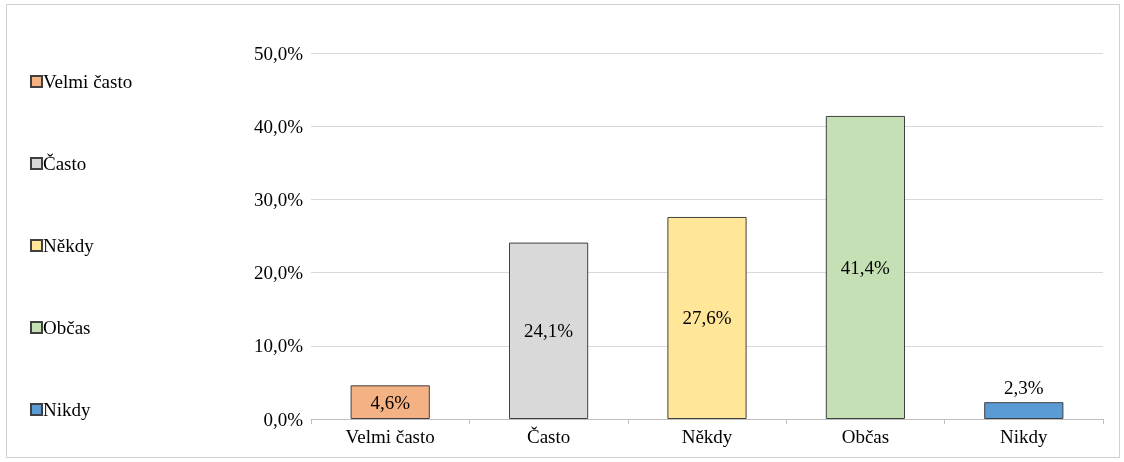 The height and width of the screenshot is (462, 1124). I want to click on legend-label: Občas, so click(67, 327).